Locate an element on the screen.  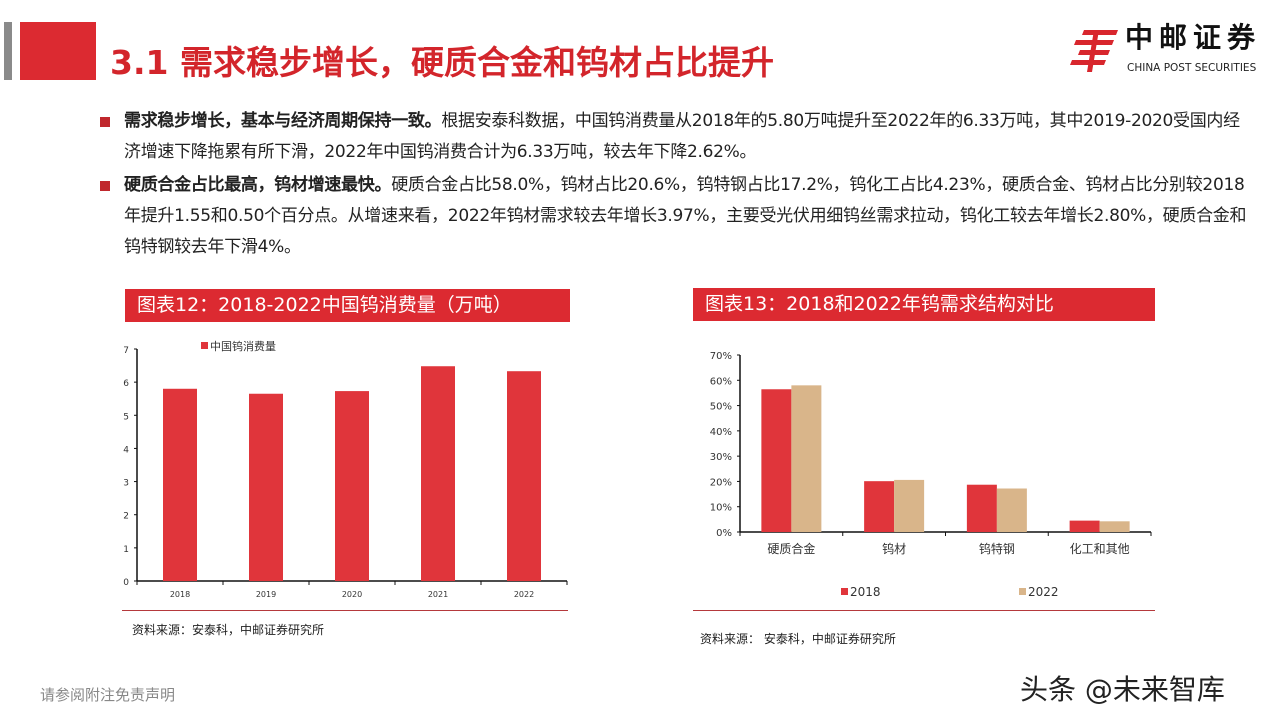
y-tick-label: 30% is located at coordinates (721, 457).